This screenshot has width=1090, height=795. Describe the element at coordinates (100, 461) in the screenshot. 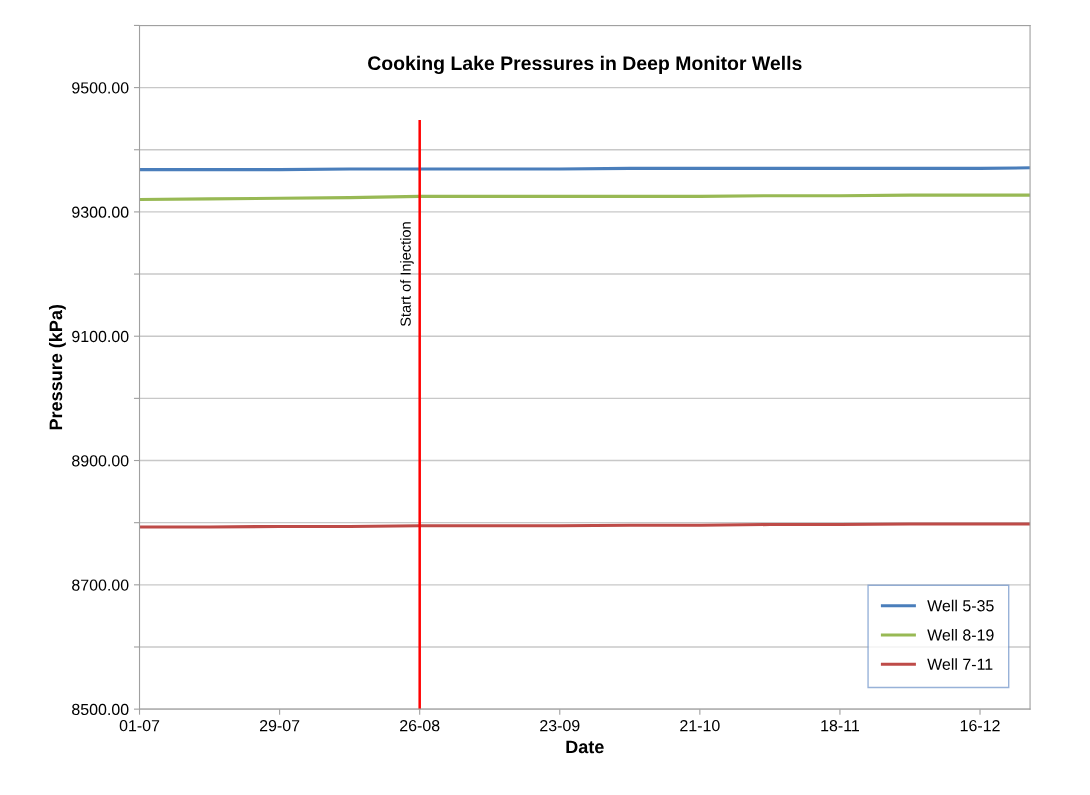

I see `y-tick-label: 8900.00` at that location.